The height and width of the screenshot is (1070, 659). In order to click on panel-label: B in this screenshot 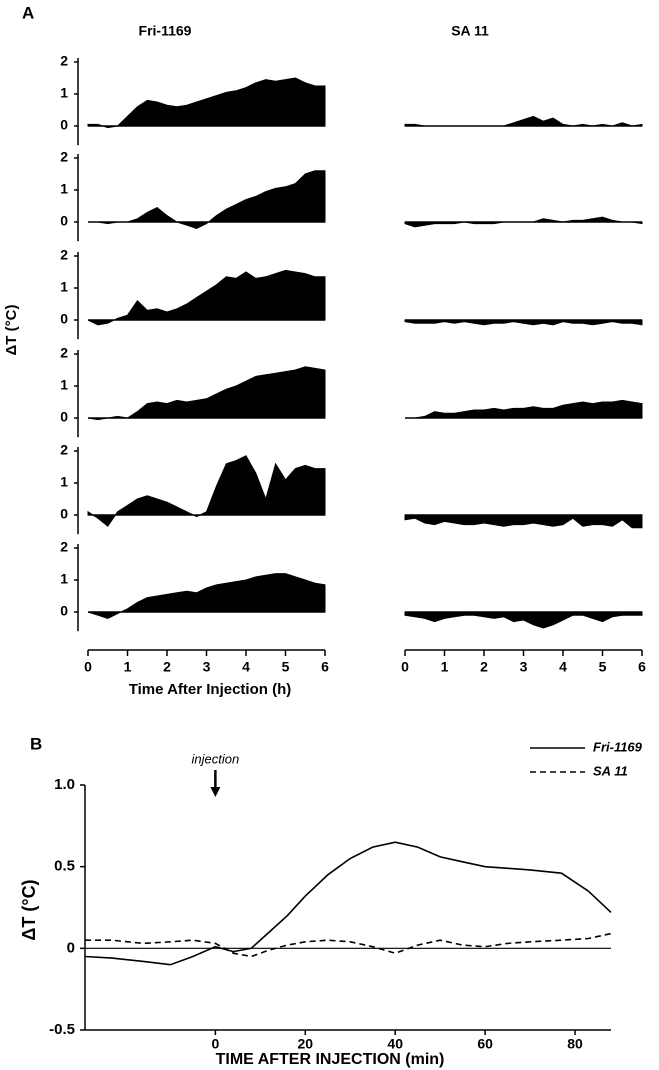, I will do `click(36, 743)`.